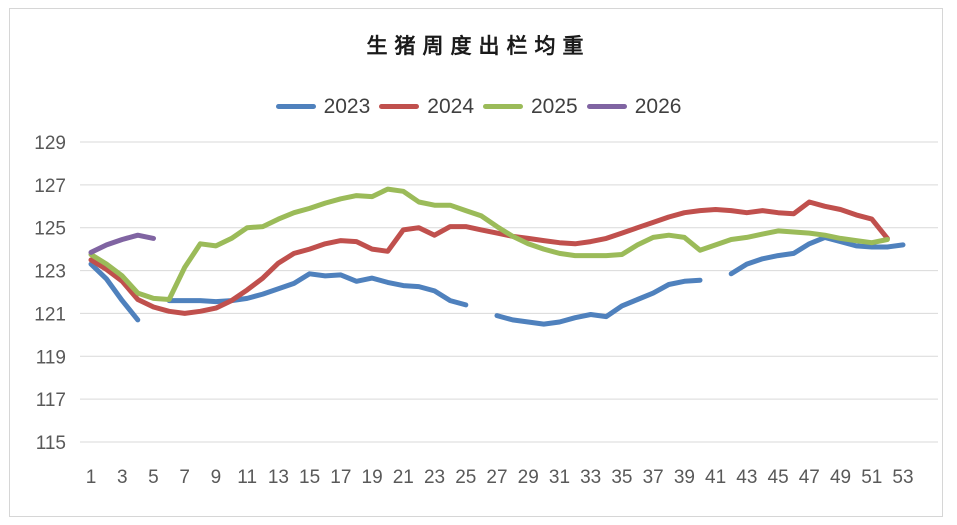 The image size is (957, 525). Describe the element at coordinates (122, 243) in the screenshot. I see `series-line-2026` at that location.